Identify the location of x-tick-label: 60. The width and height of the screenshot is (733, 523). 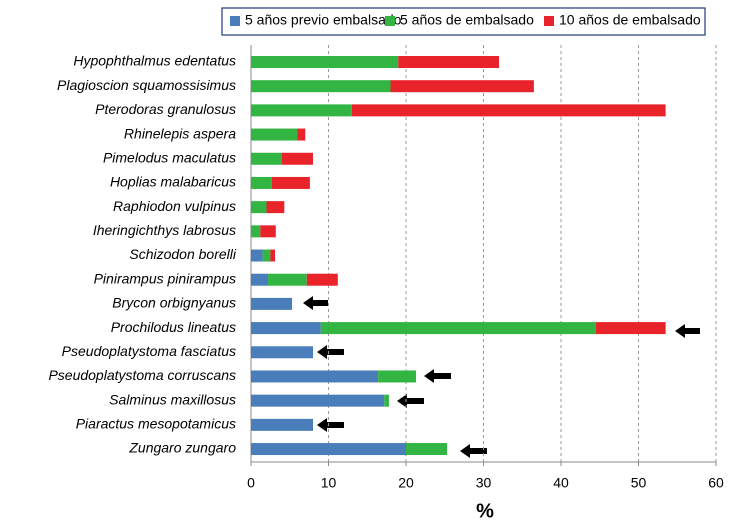
(716, 483).